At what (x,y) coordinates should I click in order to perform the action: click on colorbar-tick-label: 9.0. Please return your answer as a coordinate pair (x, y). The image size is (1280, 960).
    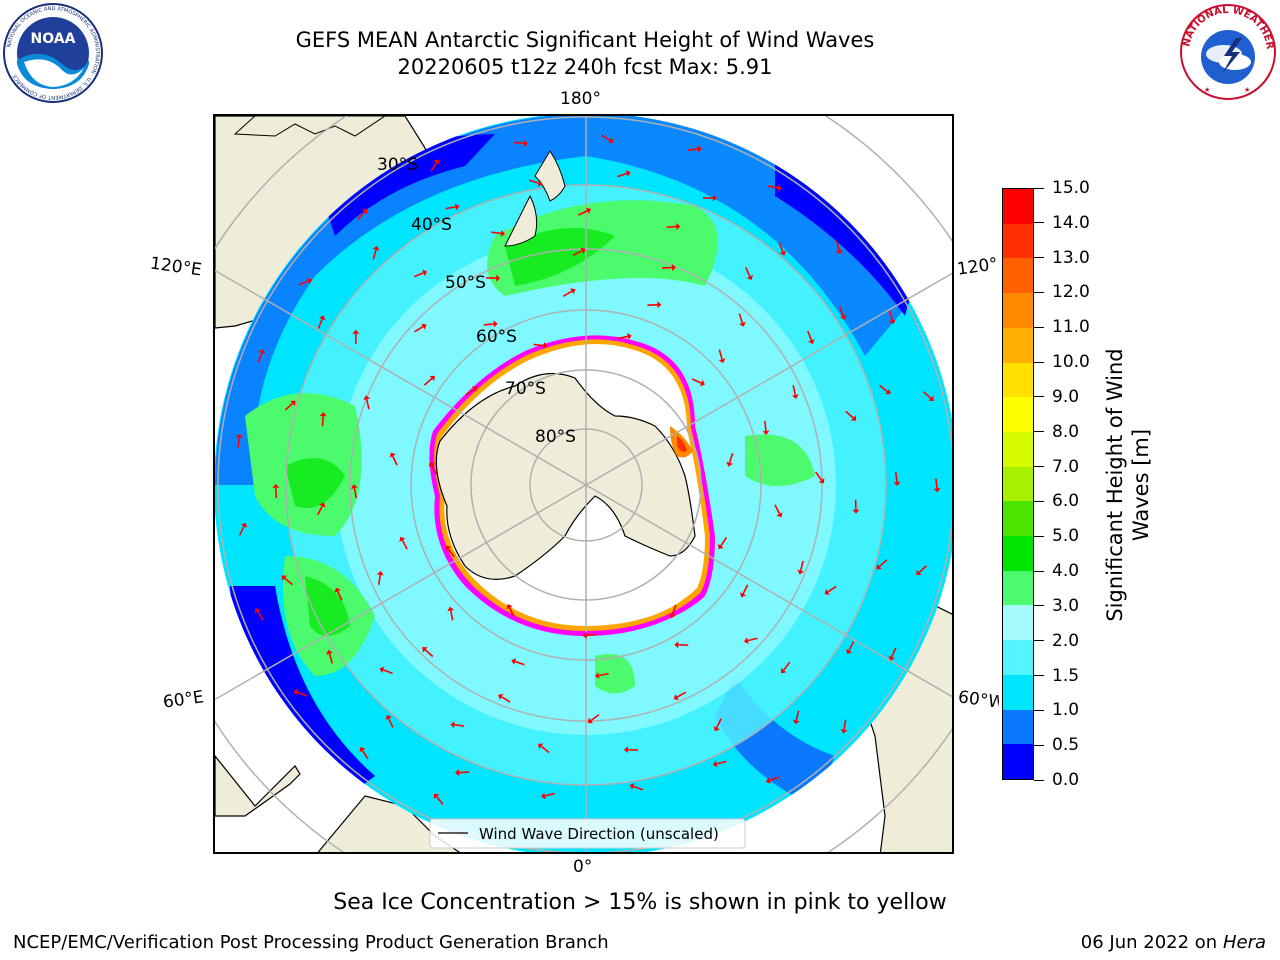
    Looking at the image, I should click on (1066, 396).